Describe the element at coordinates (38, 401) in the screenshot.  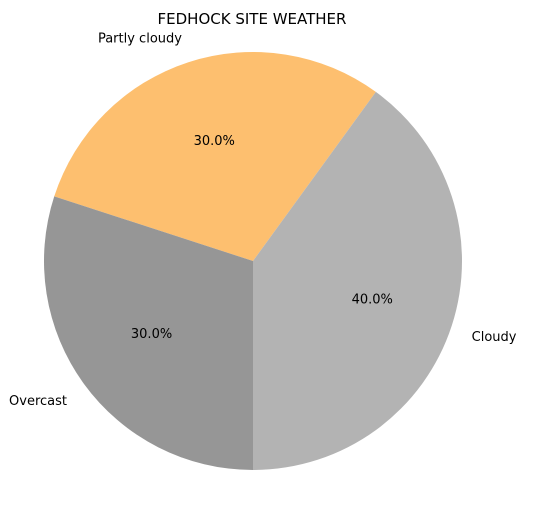
I see `pie-category-label-overcast: Overcast` at that location.